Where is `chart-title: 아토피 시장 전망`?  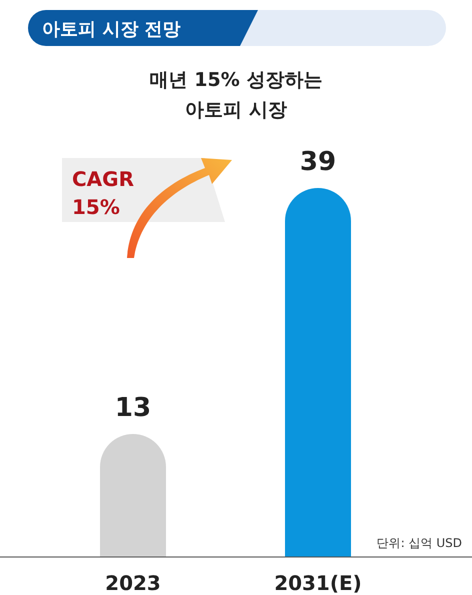
chart-title: 아토피 시장 전망 is located at coordinates (111, 29).